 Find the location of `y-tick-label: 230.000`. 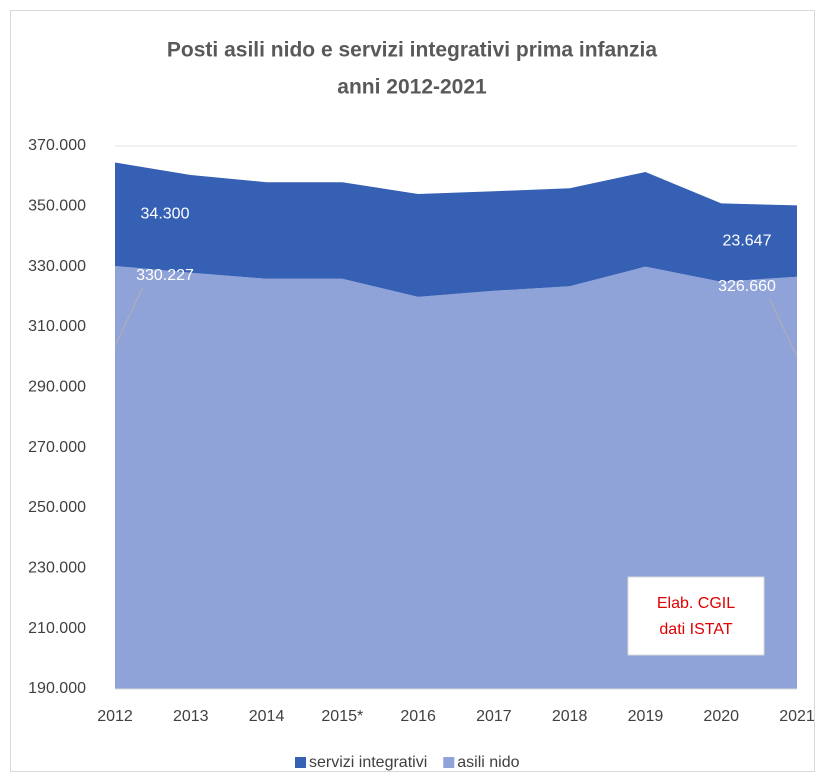

y-tick-label: 230.000 is located at coordinates (57, 568).